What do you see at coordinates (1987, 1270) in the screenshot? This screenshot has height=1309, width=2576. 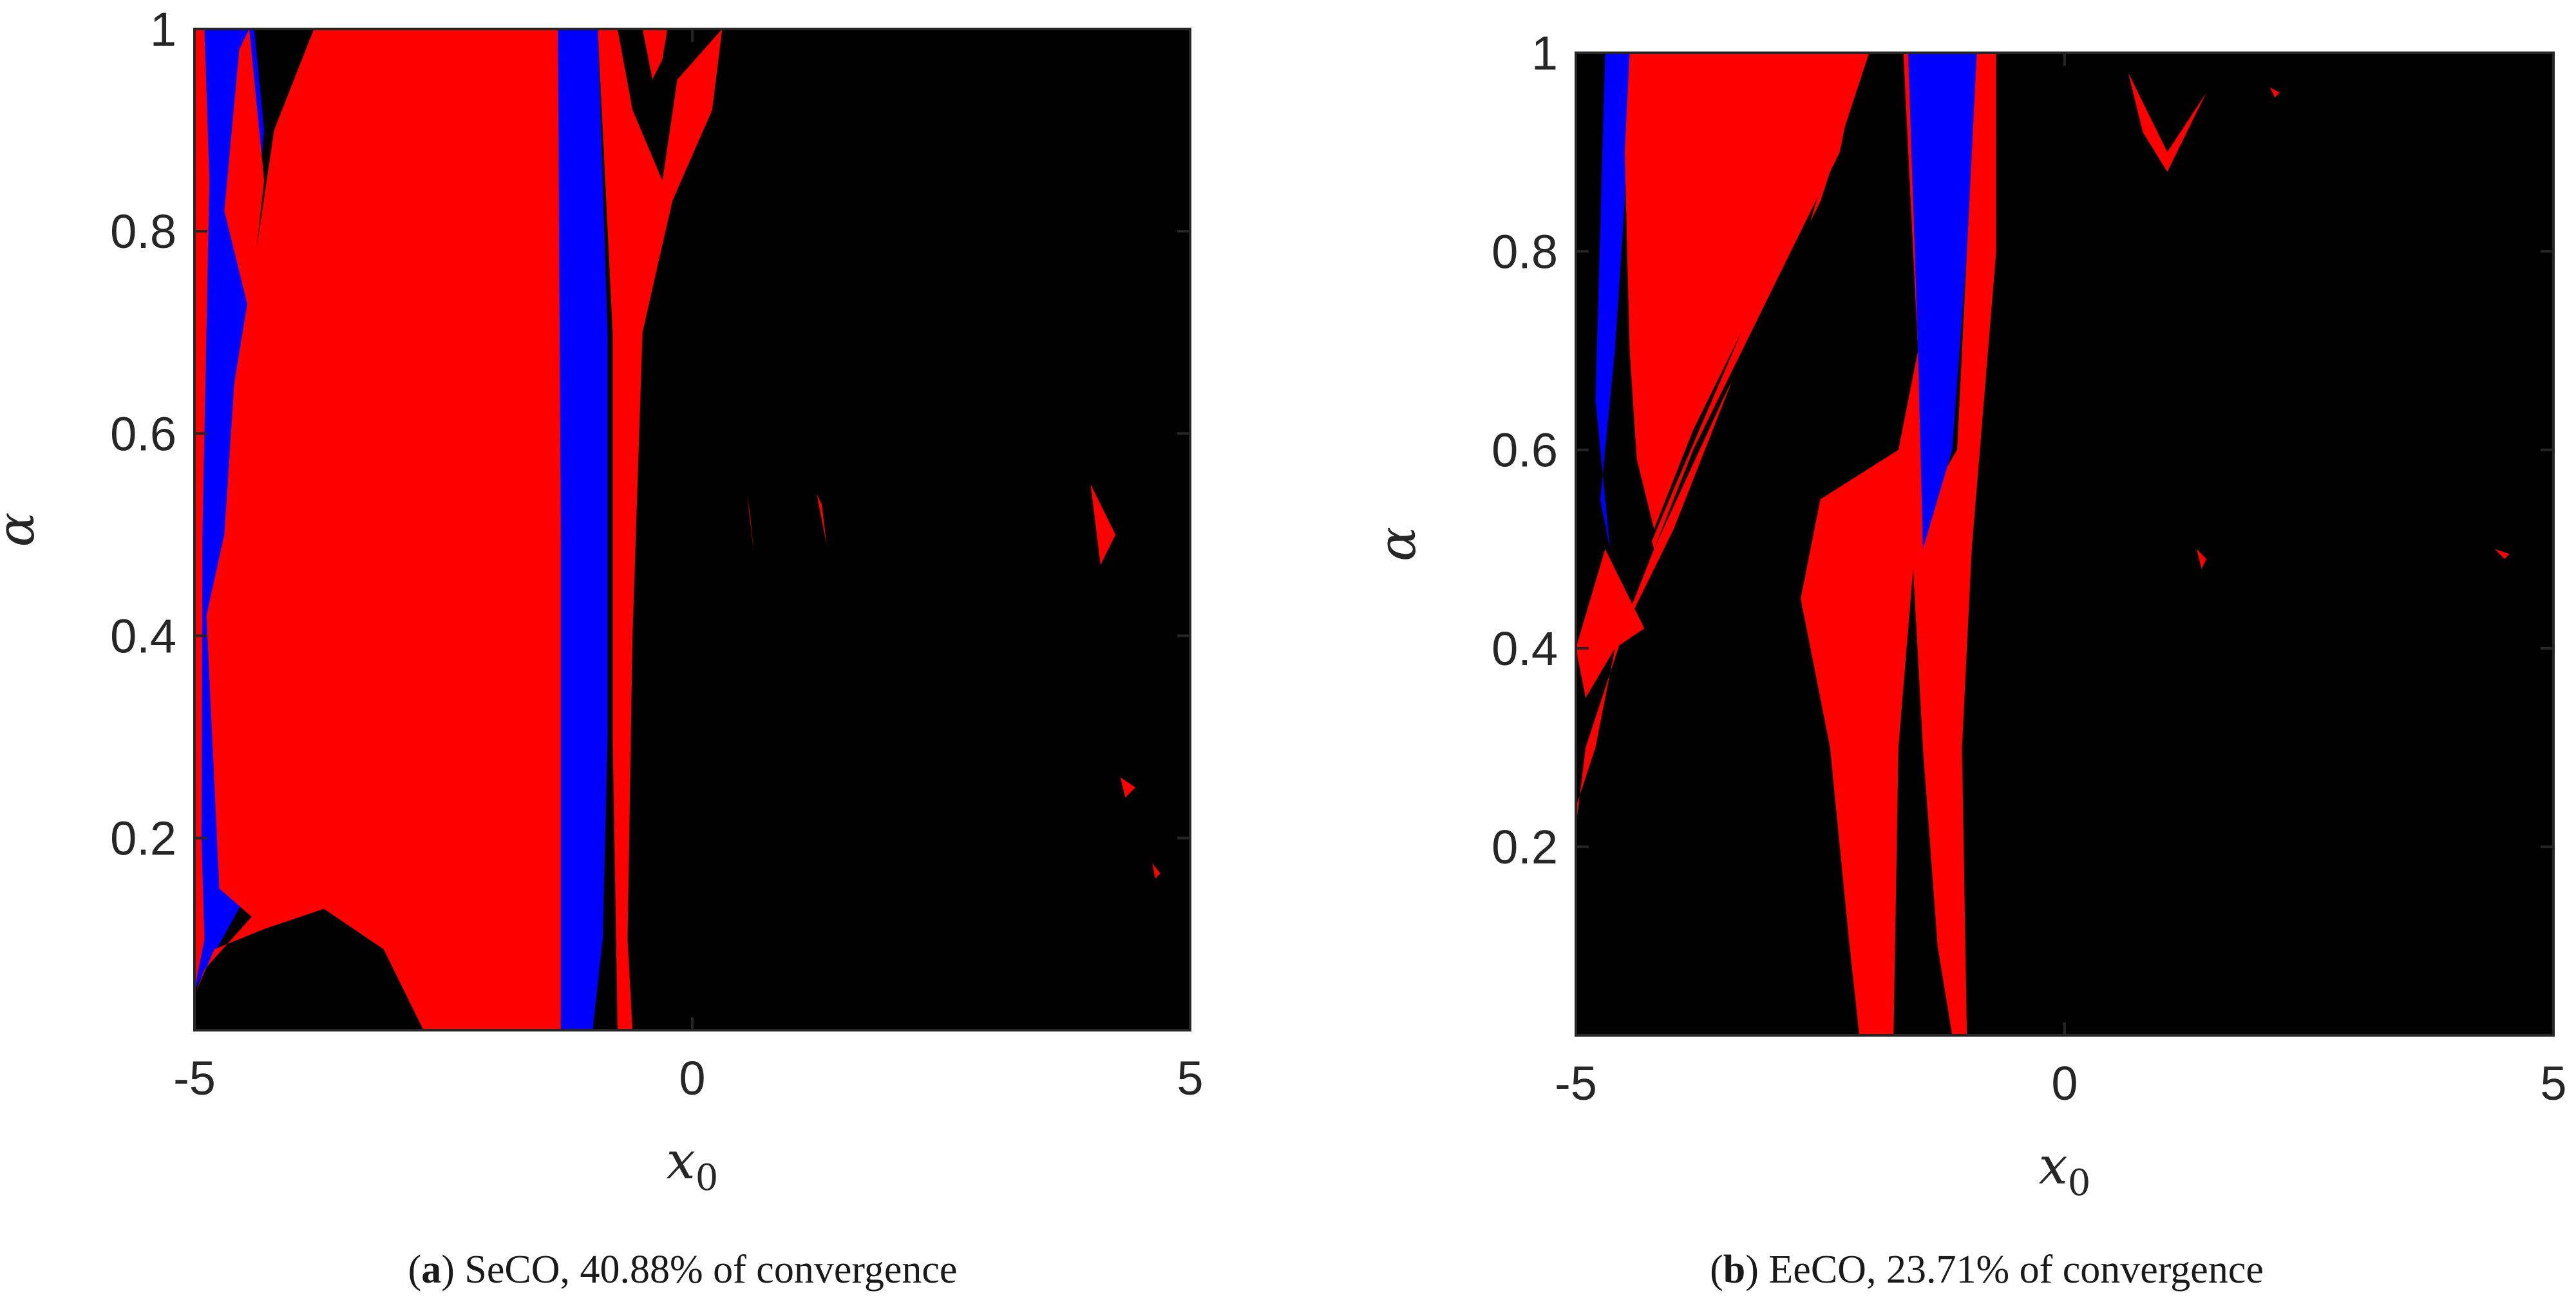 I see `caption-b: (b) EeCO, 23.71% of convergence` at bounding box center [1987, 1270].